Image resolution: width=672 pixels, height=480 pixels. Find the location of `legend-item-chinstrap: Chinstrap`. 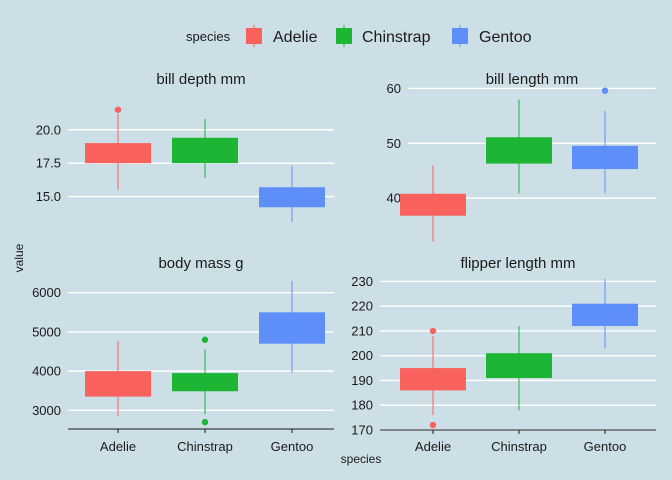

legend-item-chinstrap: Chinstrap is located at coordinates (383, 36).